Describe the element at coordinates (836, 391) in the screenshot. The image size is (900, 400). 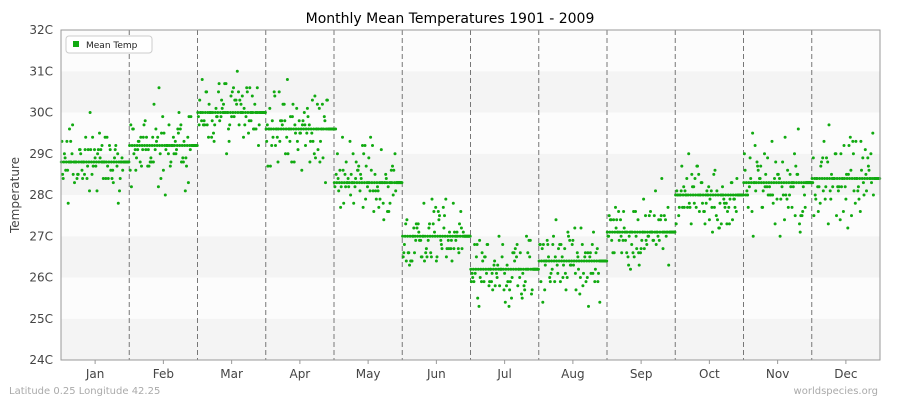
I see `footer-source: worldspecies.org` at that location.